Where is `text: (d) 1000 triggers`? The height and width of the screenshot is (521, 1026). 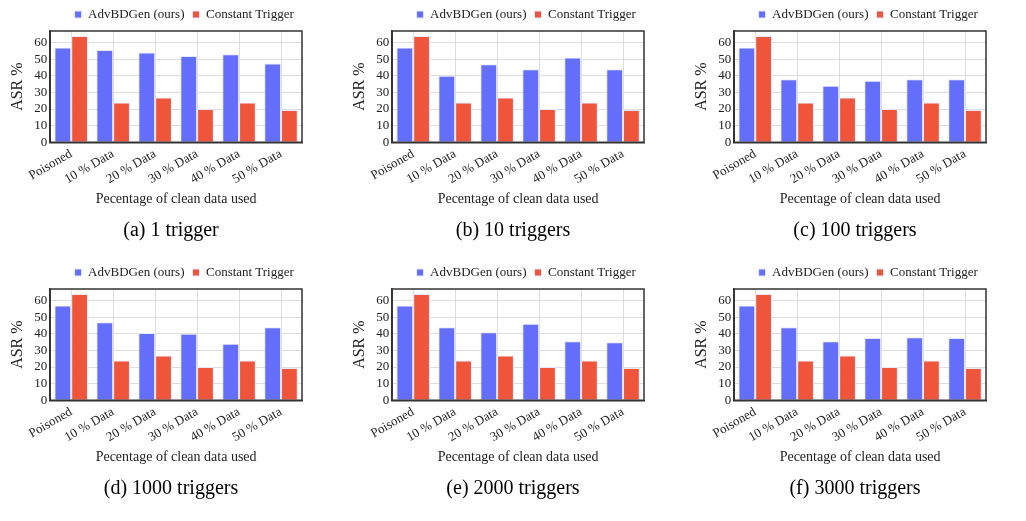
text: (d) 1000 triggers is located at coordinates (171, 487).